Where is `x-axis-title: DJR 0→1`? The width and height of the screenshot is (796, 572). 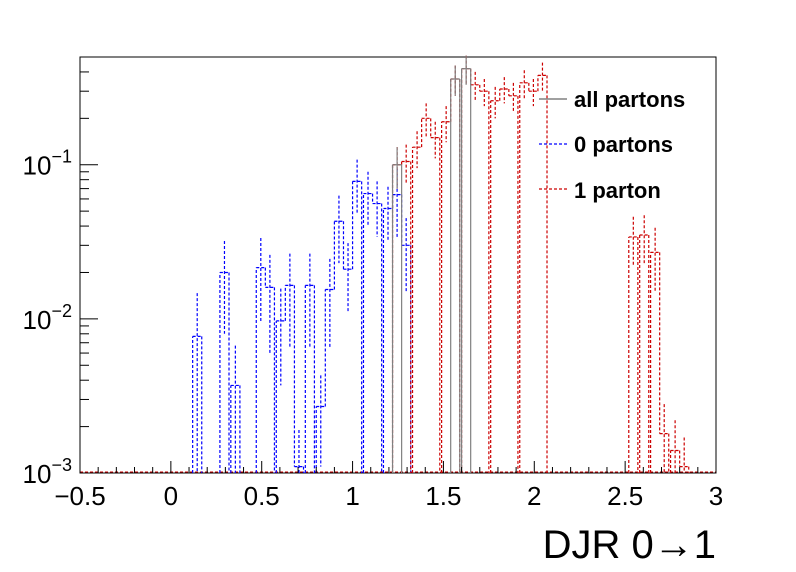 x-axis-title: DJR 0→1 is located at coordinates (629, 545).